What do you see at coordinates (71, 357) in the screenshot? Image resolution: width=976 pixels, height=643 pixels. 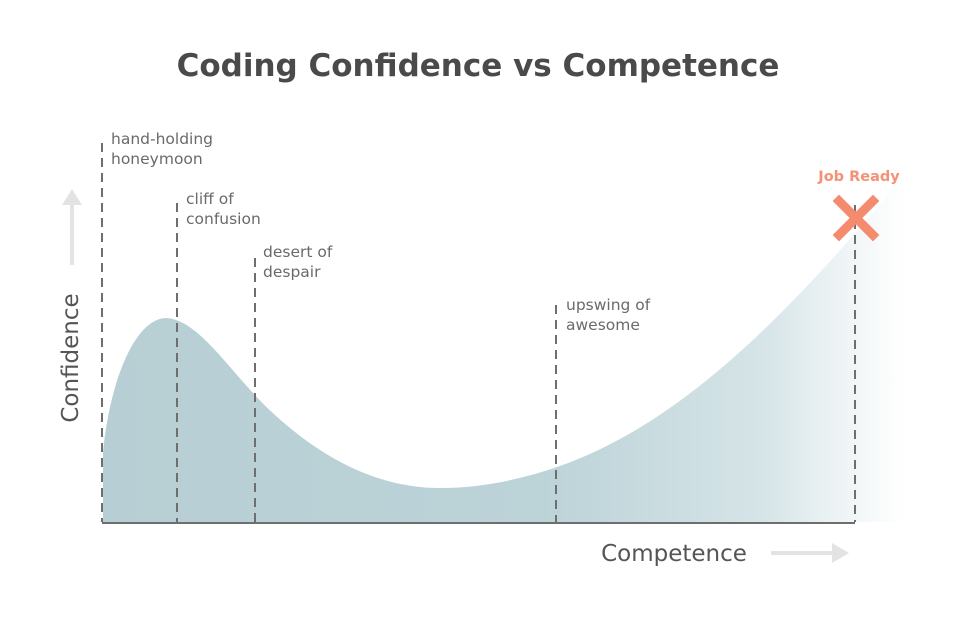 I see `y-axis-label: Confidence` at bounding box center [71, 357].